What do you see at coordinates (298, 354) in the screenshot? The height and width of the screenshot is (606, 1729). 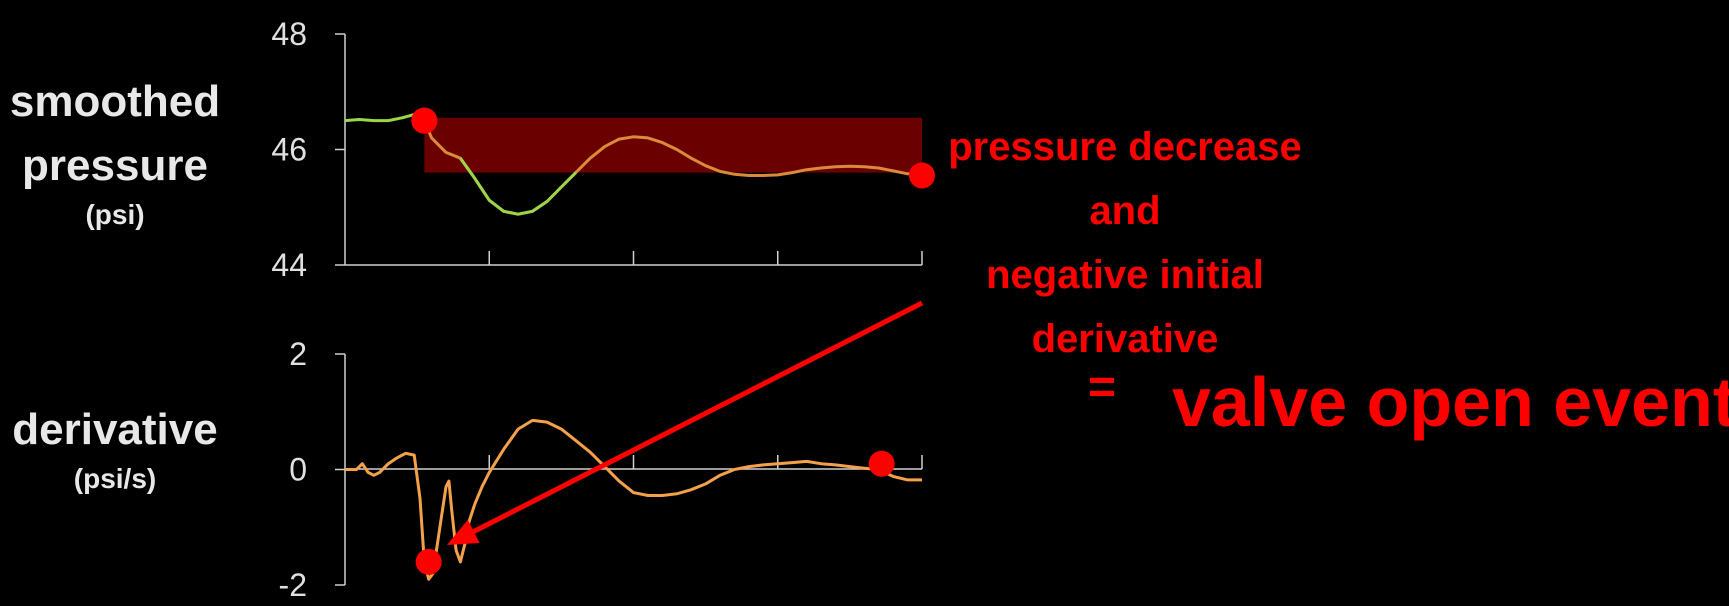 I see `derivative-y-tick-label: 2` at bounding box center [298, 354].